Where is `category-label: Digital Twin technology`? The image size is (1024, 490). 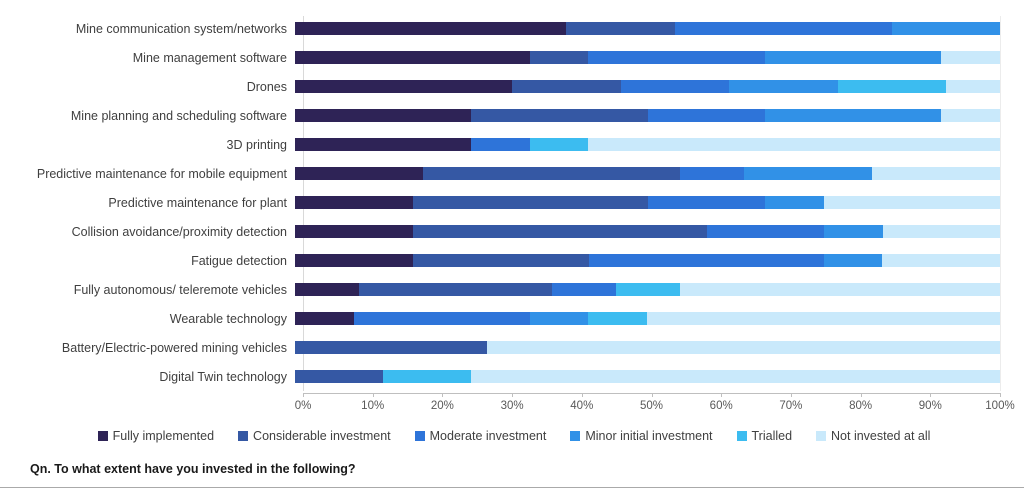 category-label: Digital Twin technology is located at coordinates (223, 376).